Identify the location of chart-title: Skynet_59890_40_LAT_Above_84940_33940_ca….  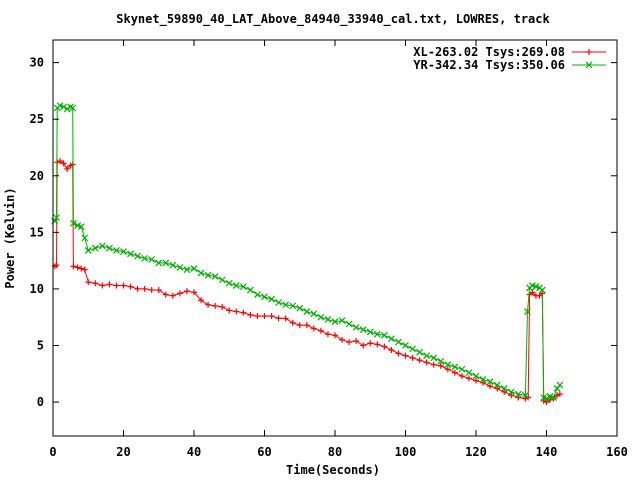
(333, 19).